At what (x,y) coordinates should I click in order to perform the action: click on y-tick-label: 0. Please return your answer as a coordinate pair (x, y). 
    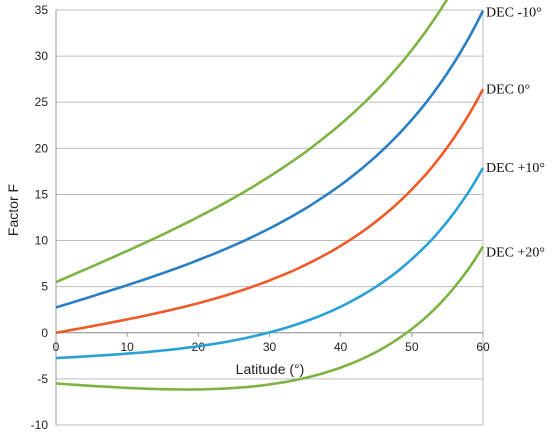
    Looking at the image, I should click on (44, 333).